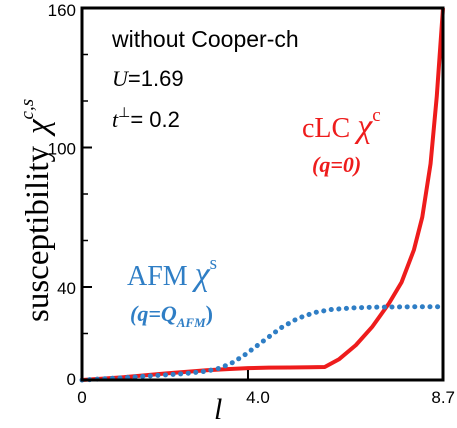 The height and width of the screenshot is (428, 457). What do you see at coordinates (27, 109) in the screenshot?
I see `y-axis-label-sup: c,s` at bounding box center [27, 109].